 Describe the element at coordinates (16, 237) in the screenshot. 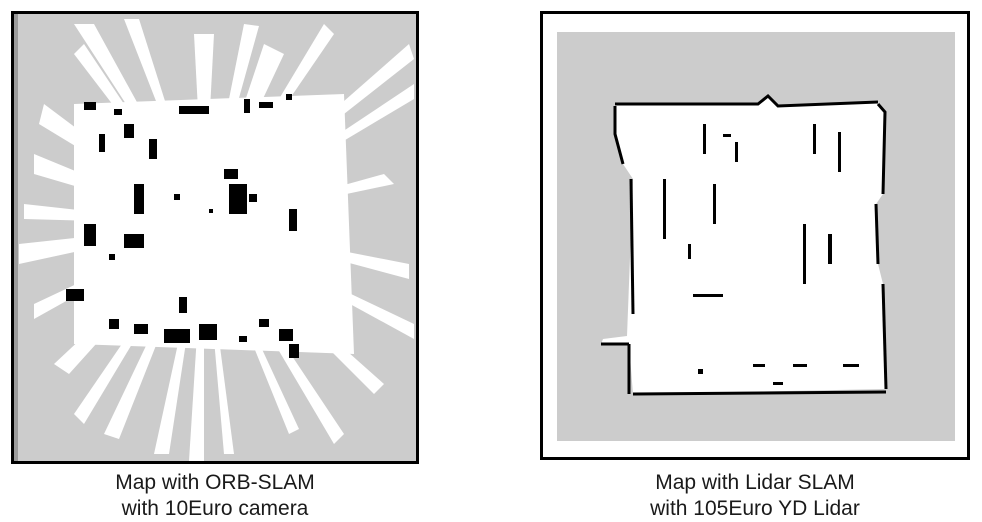

I see `map-edge` at that location.